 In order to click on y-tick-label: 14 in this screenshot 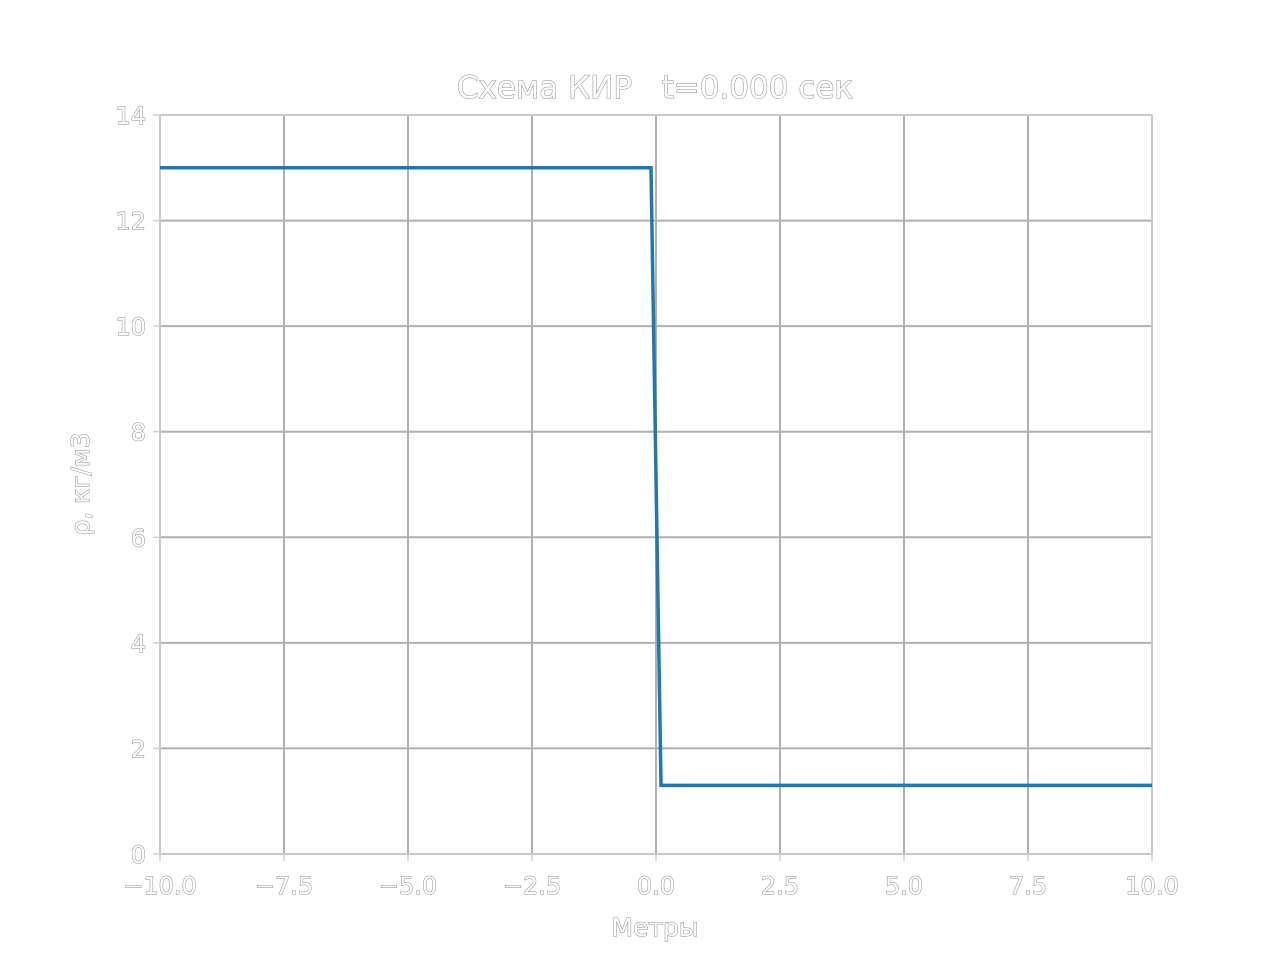, I will do `click(130, 116)`.